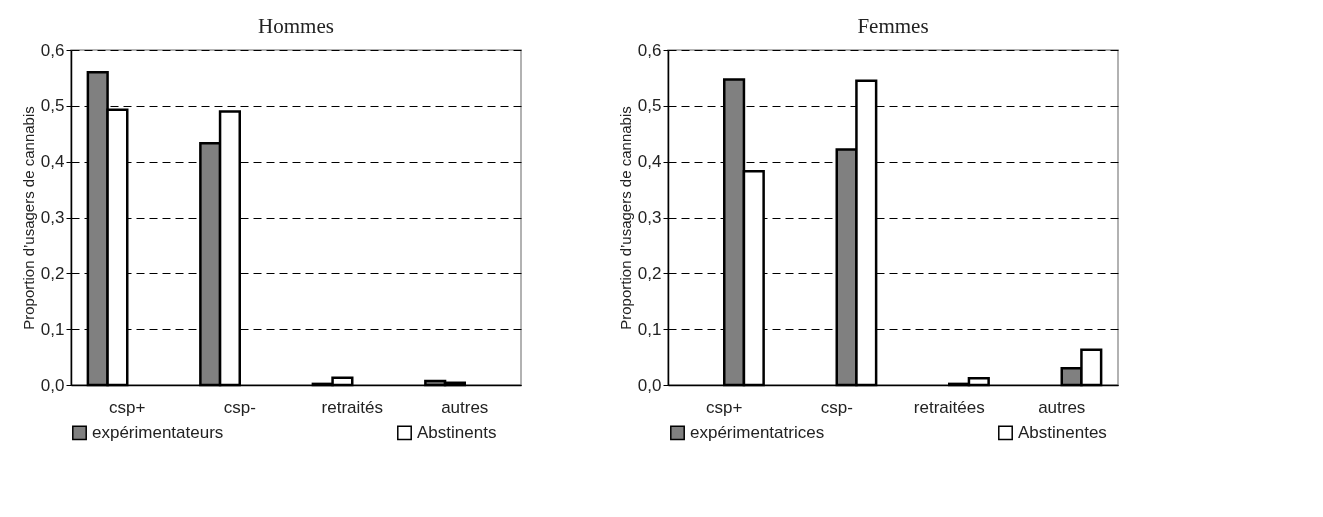 Image resolution: width=1323 pixels, height=517 pixels. I want to click on legend-label: Abstinents, so click(457, 432).